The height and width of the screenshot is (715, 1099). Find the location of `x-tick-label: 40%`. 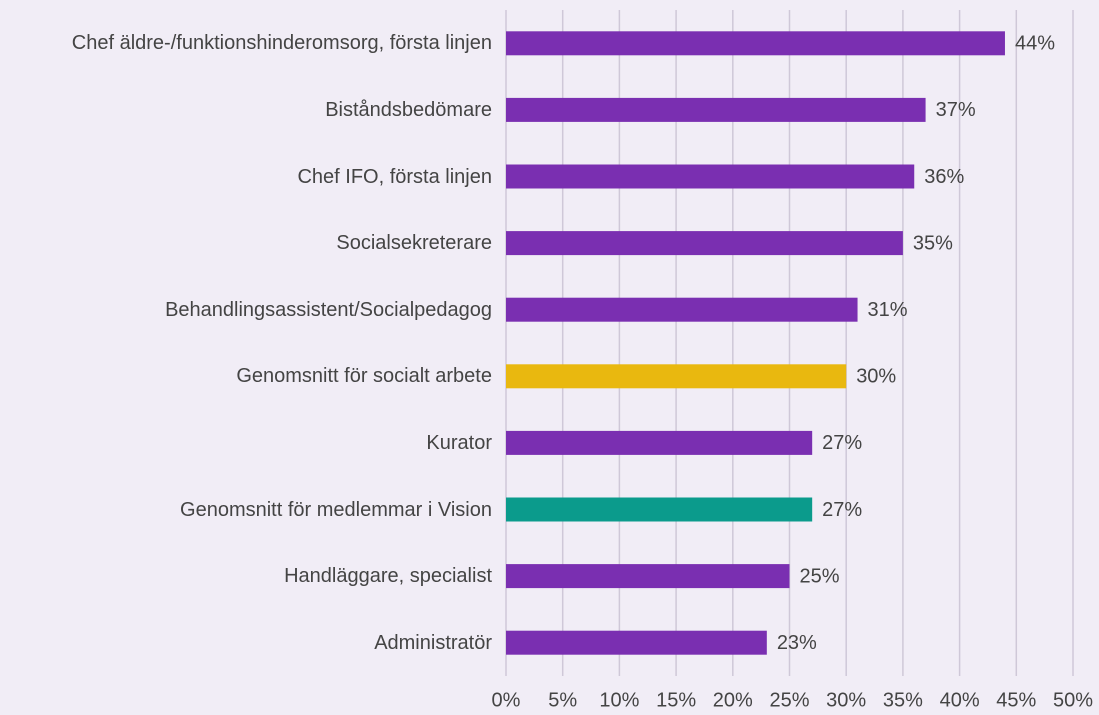

x-tick-label: 40% is located at coordinates (960, 700).